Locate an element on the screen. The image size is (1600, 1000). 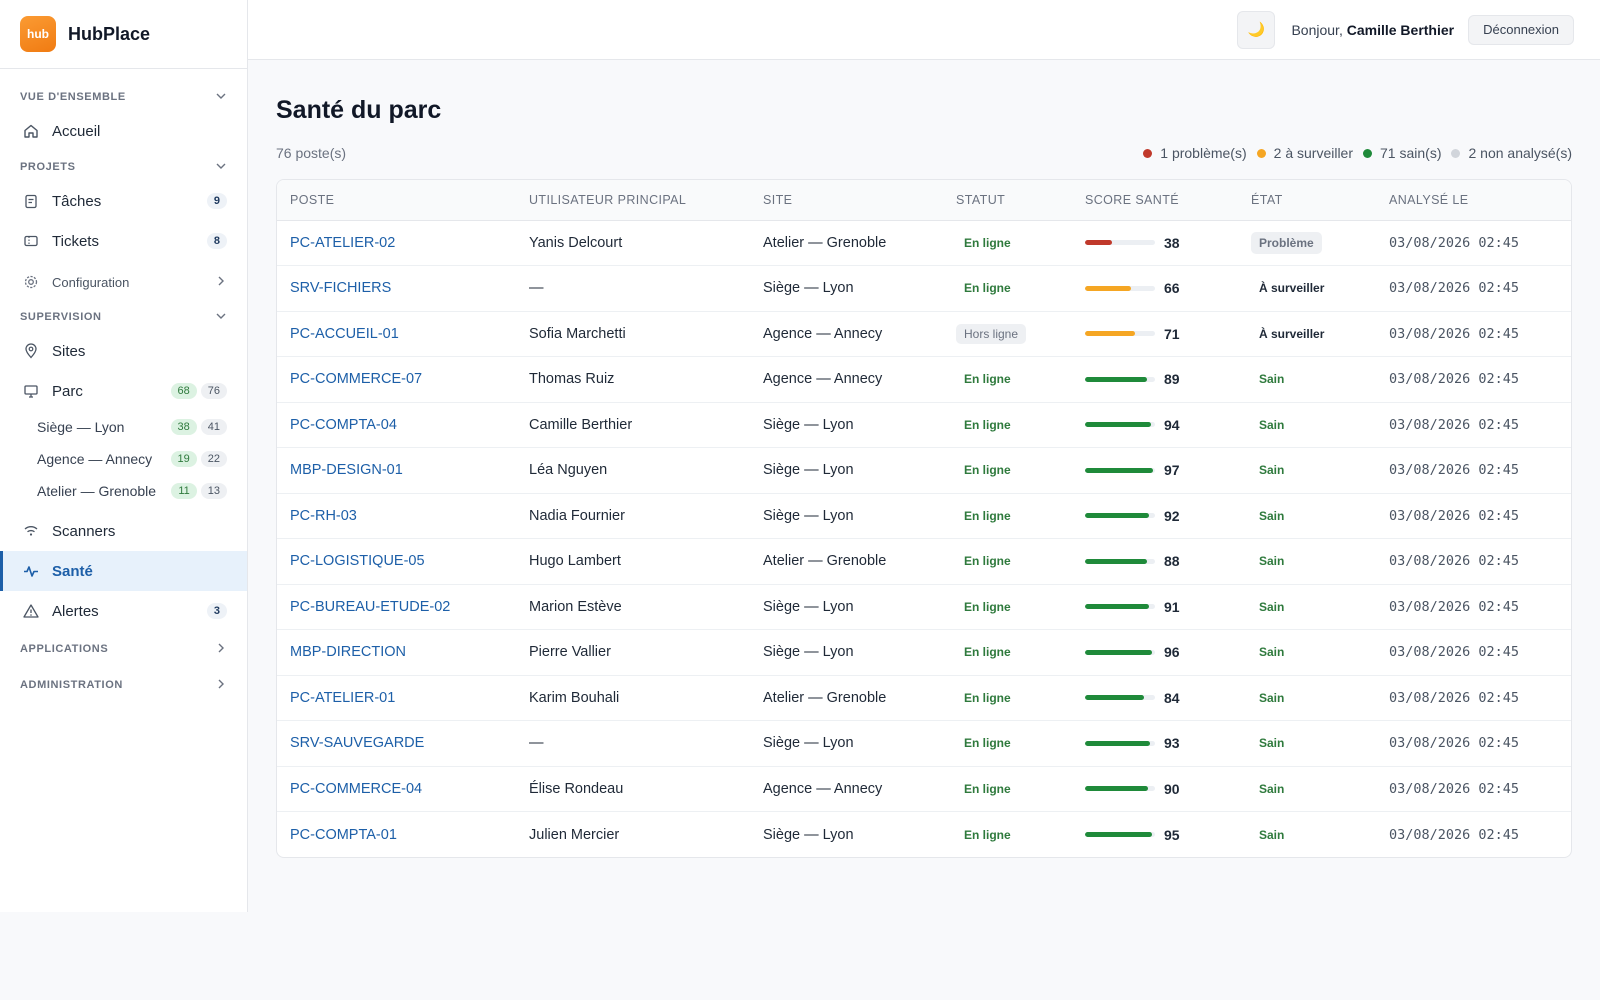
user-cell: Nadia Fournier is located at coordinates (633, 516).